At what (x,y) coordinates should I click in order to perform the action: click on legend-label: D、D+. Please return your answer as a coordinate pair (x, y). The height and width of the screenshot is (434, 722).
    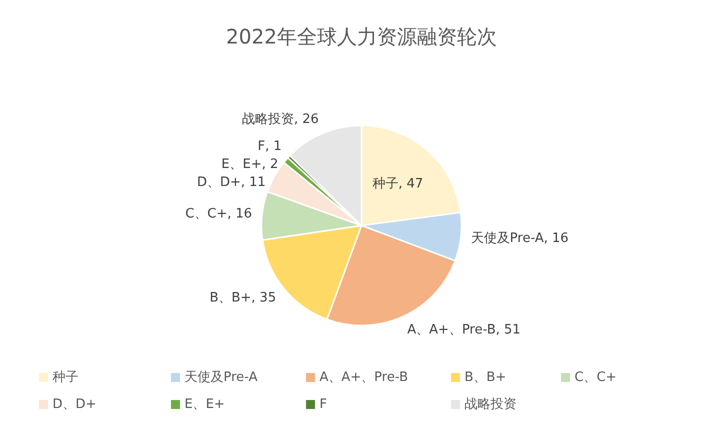
    Looking at the image, I should click on (74, 404).